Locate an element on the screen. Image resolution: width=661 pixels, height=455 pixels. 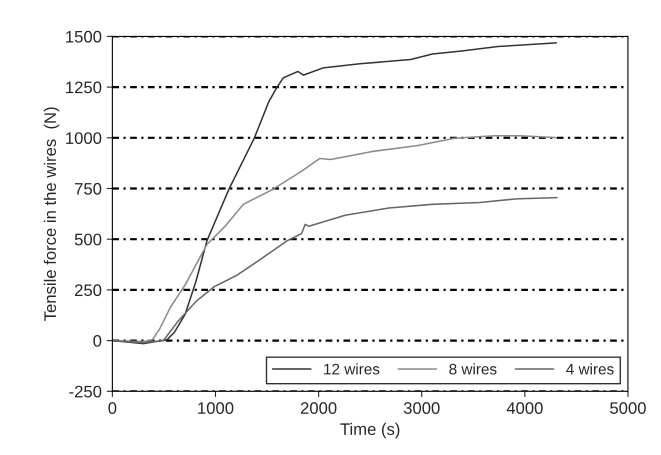
x-tick-label: 3000 is located at coordinates (422, 408).